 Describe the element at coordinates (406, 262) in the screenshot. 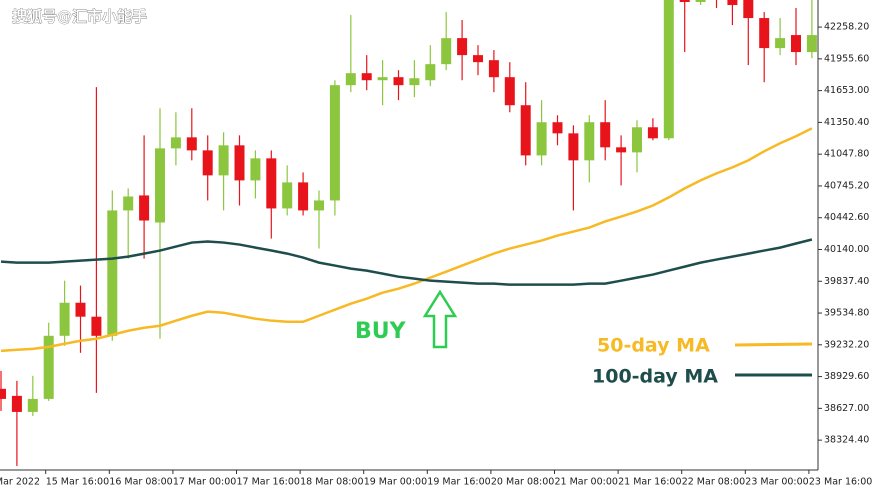

I see `moving-average-line` at that location.